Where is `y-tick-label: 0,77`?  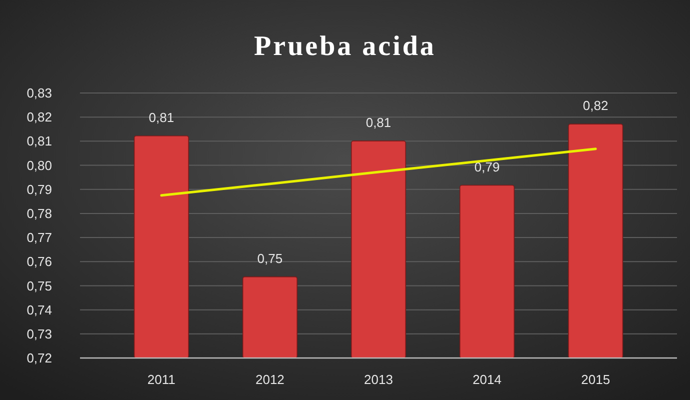 y-tick-label: 0,77 is located at coordinates (39, 238).